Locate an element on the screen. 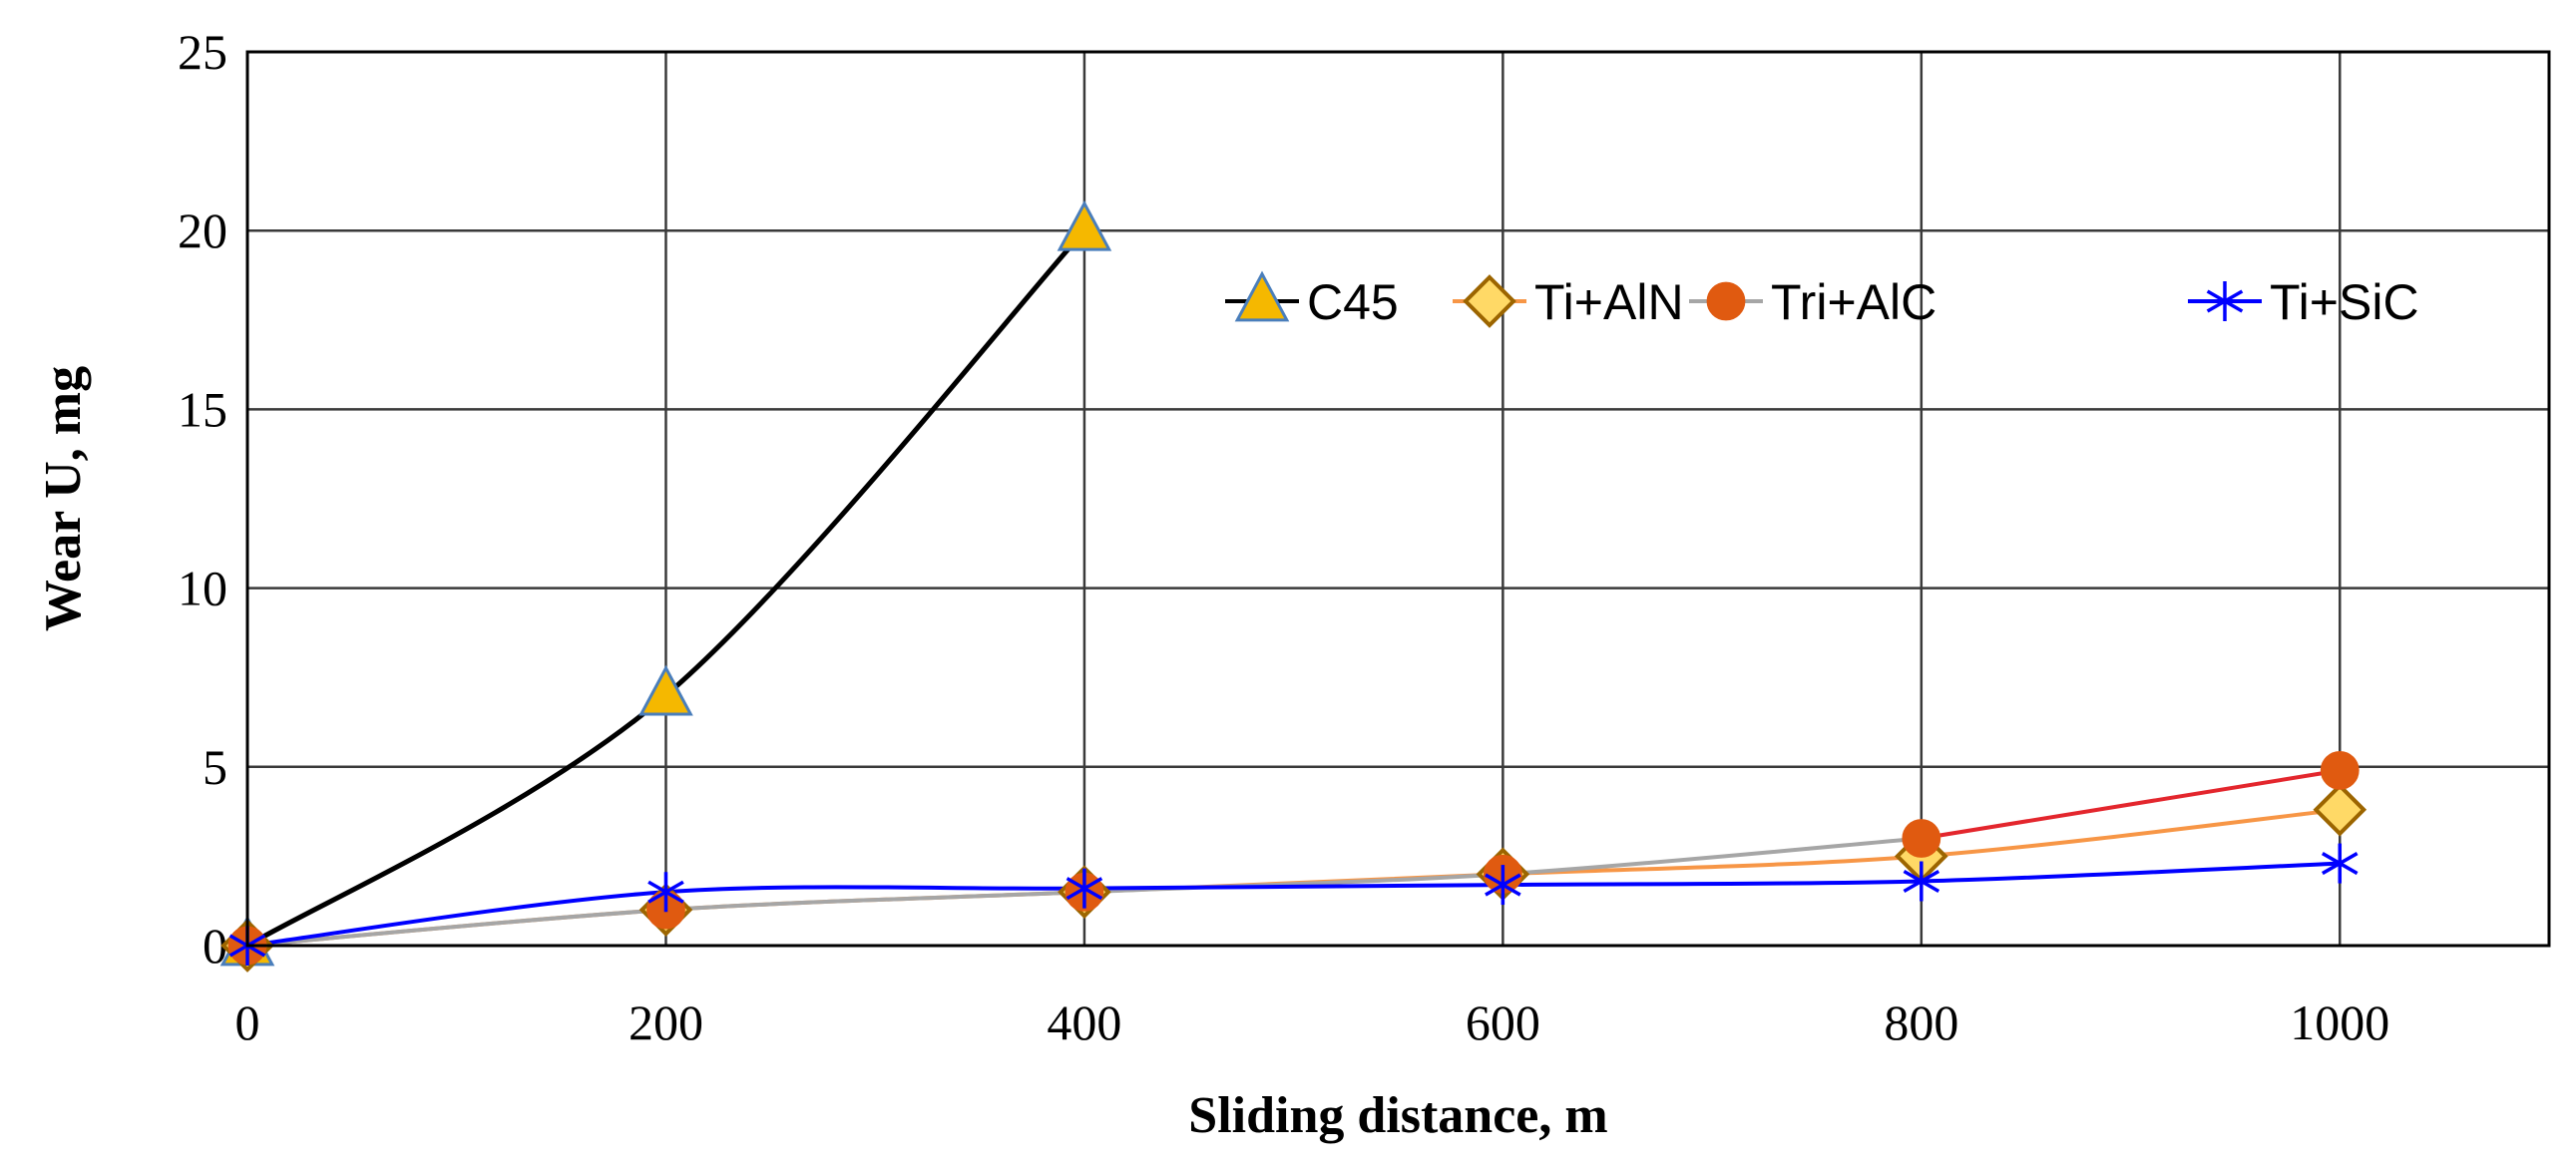 The width and height of the screenshot is (2576, 1176). x-tick-label: 200 is located at coordinates (666, 1022).